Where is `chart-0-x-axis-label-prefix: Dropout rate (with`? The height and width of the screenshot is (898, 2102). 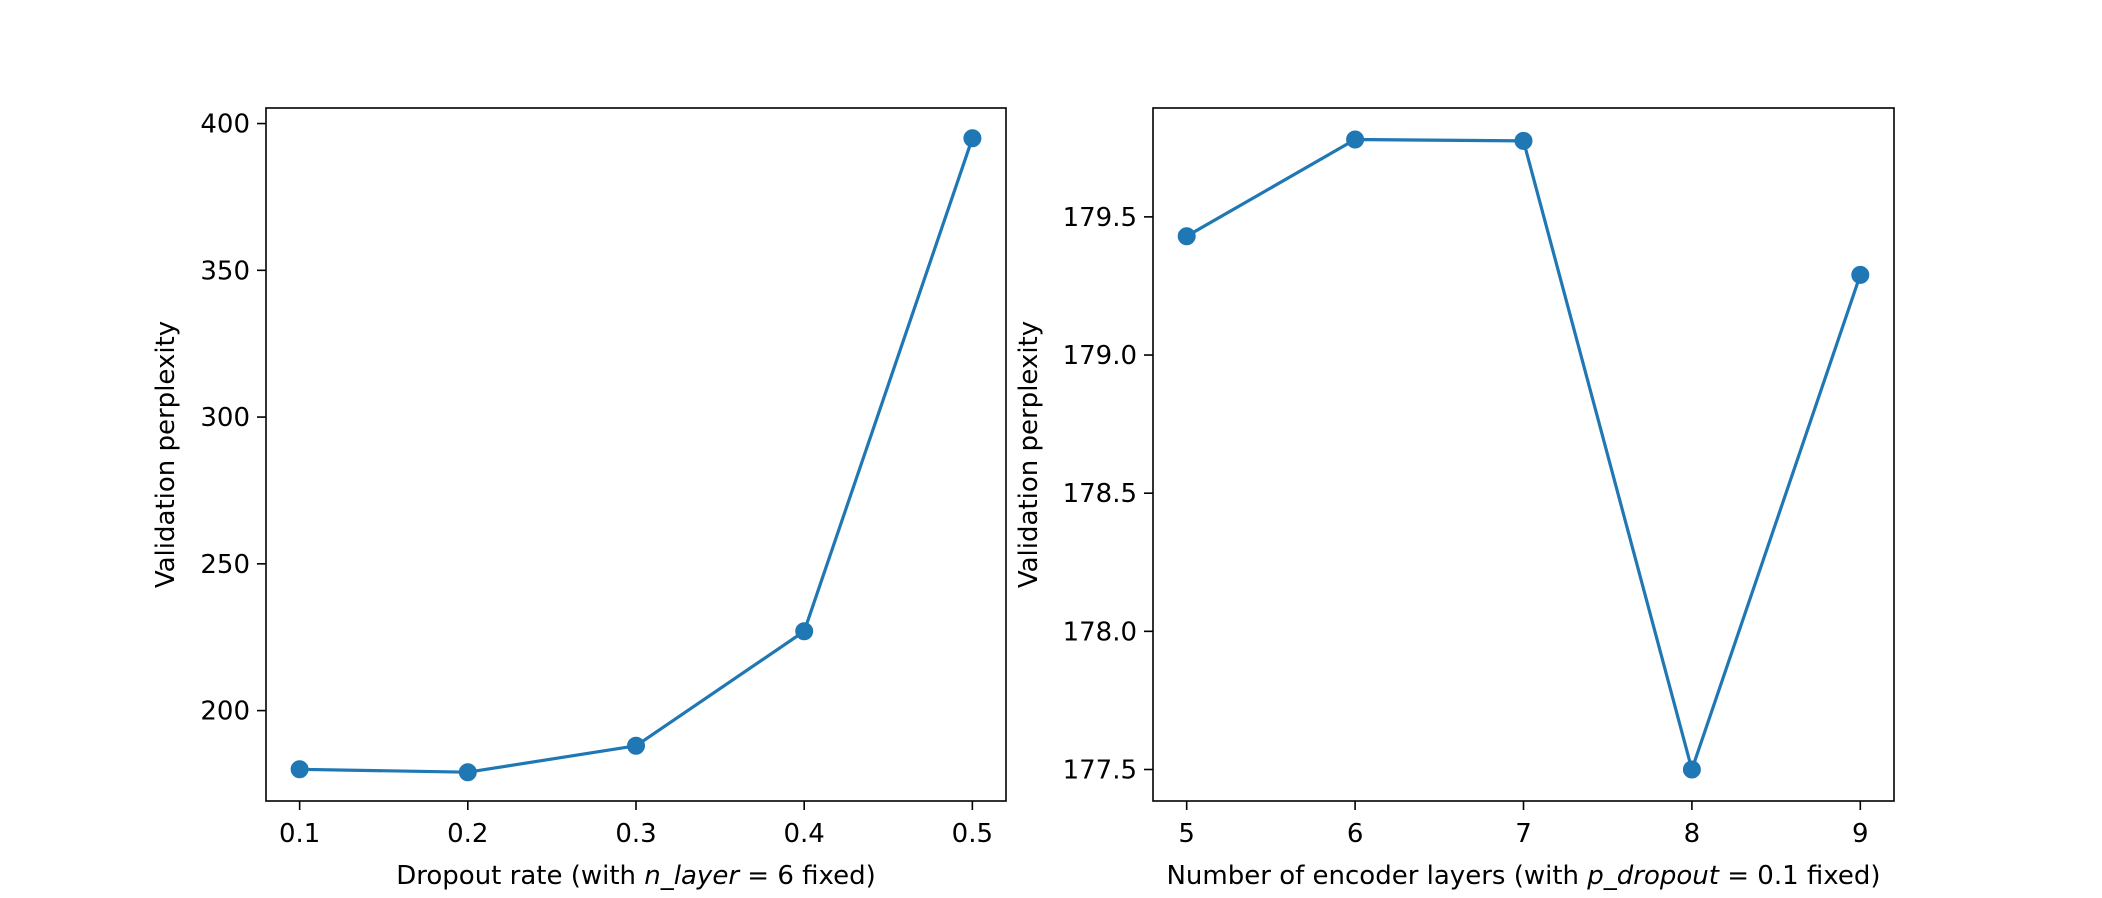 chart-0-x-axis-label-prefix: Dropout rate (with is located at coordinates (520, 876).